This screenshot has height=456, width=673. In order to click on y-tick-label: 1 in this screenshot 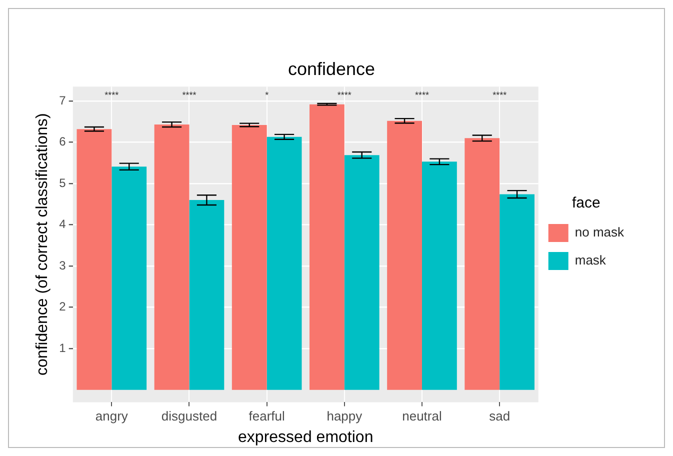, I will do `click(62, 347)`.